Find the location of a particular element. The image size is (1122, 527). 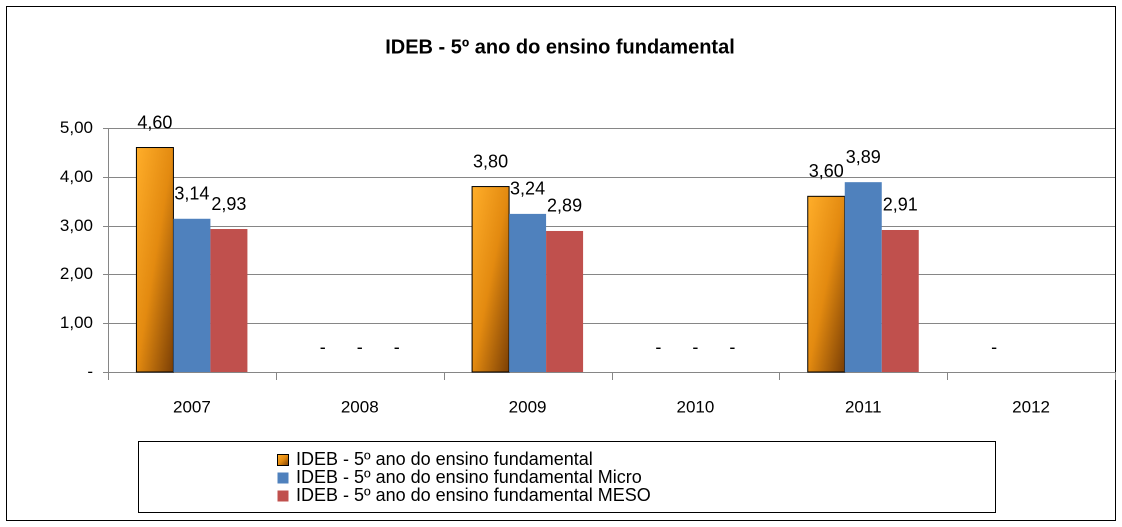

y-tick-label: 5,00 is located at coordinates (76, 127).